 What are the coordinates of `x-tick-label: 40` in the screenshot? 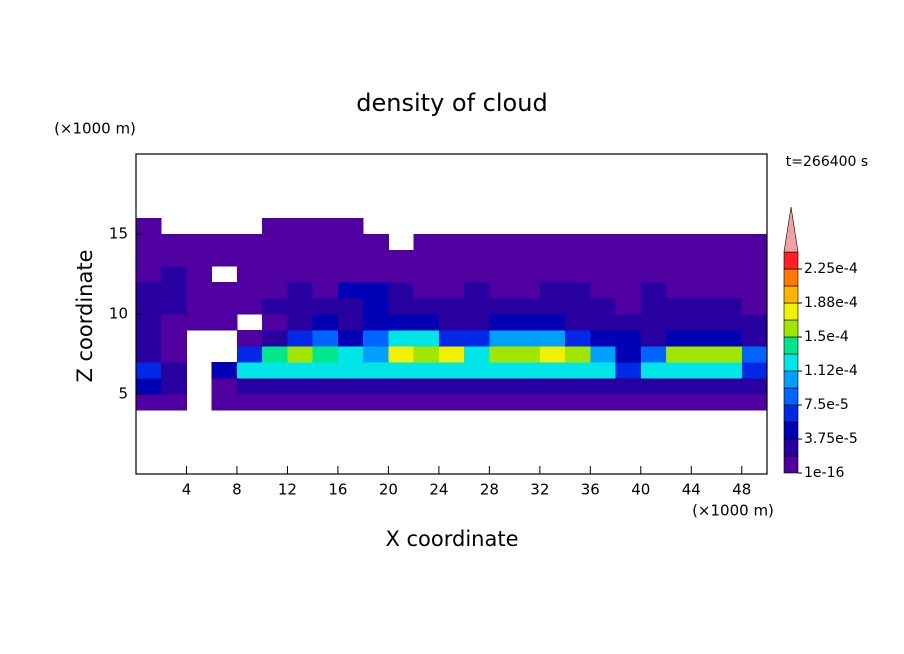 It's located at (640, 490).